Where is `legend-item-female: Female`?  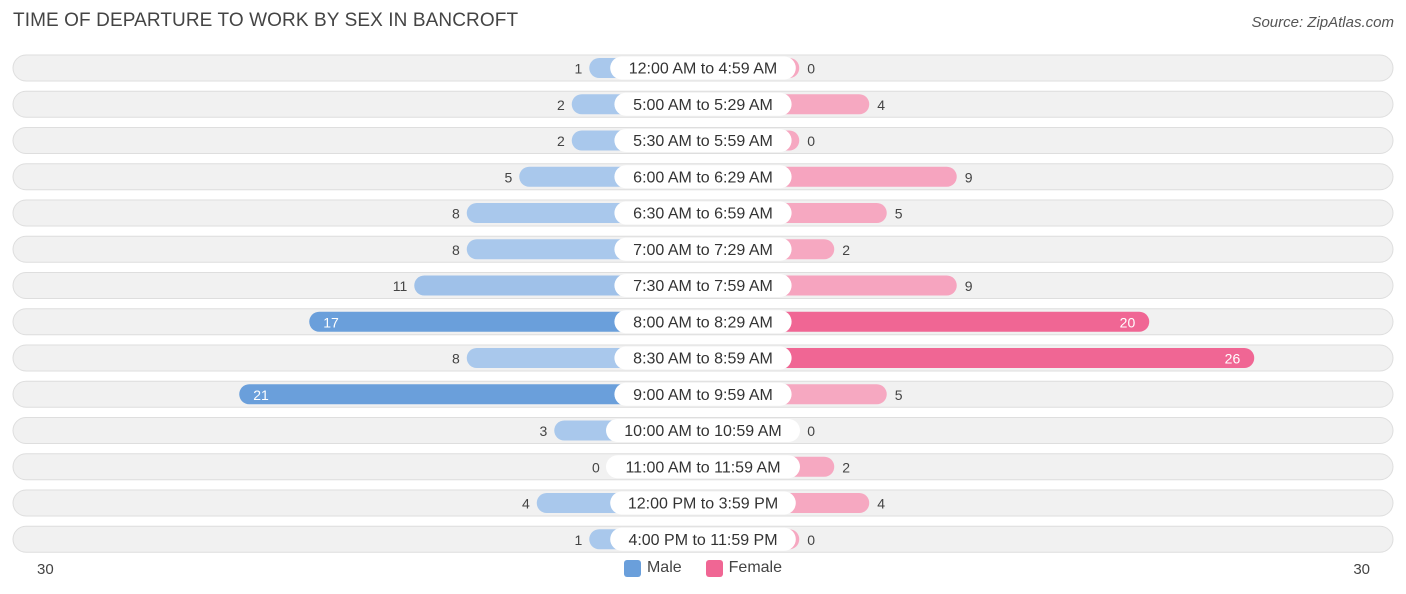
legend-item-female: Female is located at coordinates (744, 568).